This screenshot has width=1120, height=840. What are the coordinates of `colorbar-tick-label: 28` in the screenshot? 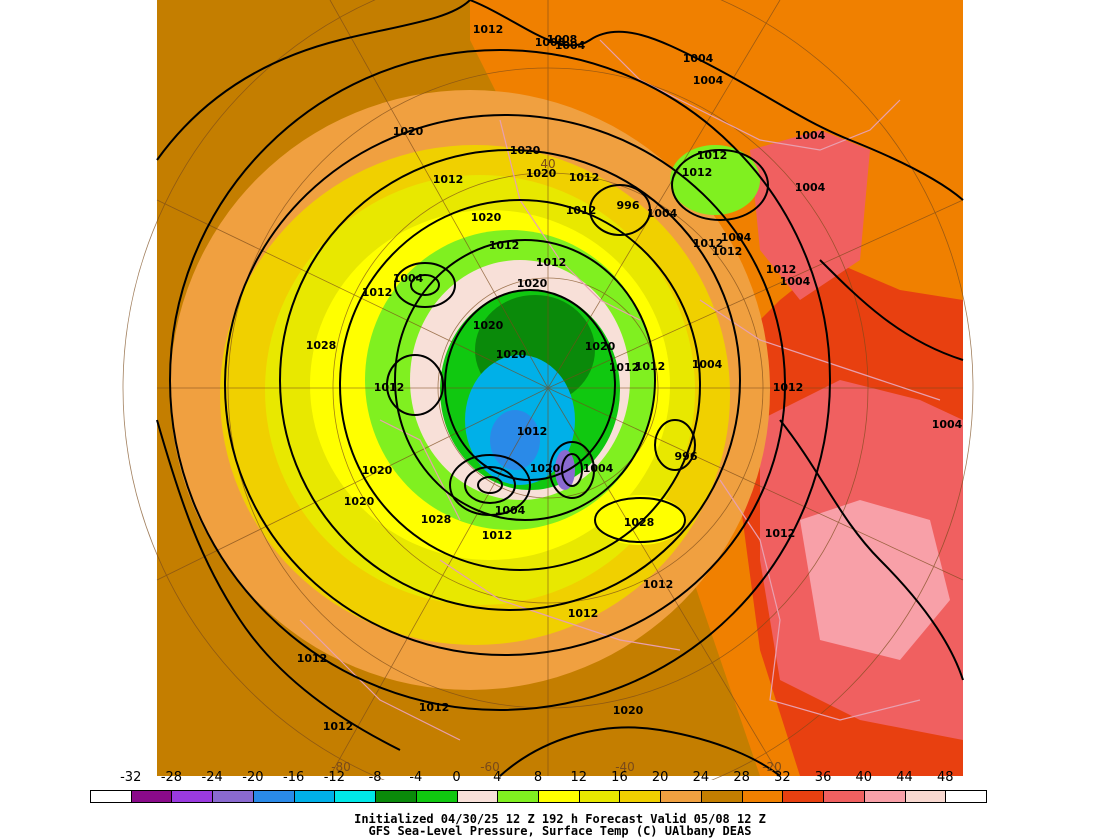 It's located at (741, 777).